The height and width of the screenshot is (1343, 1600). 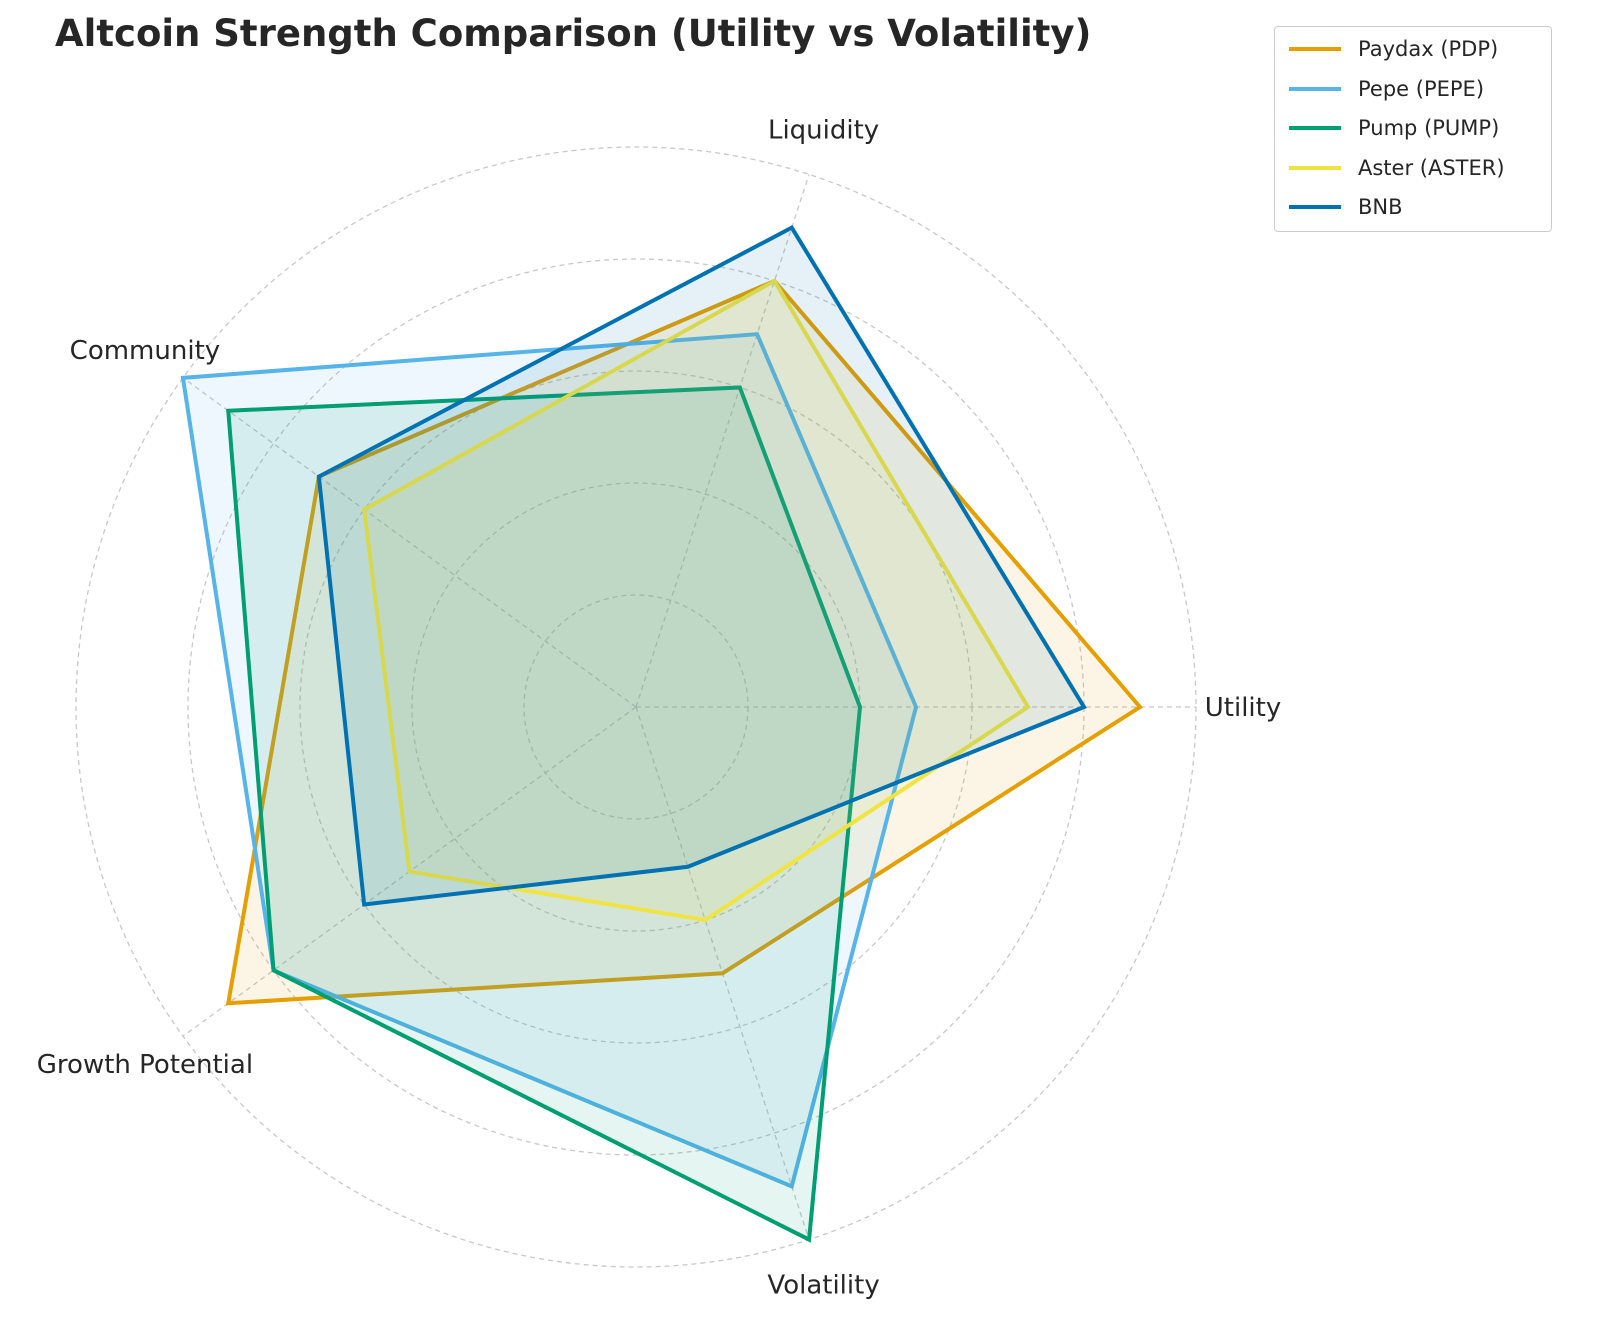 I want to click on legend-label: Pump (PUMP), so click(x=1429, y=128).